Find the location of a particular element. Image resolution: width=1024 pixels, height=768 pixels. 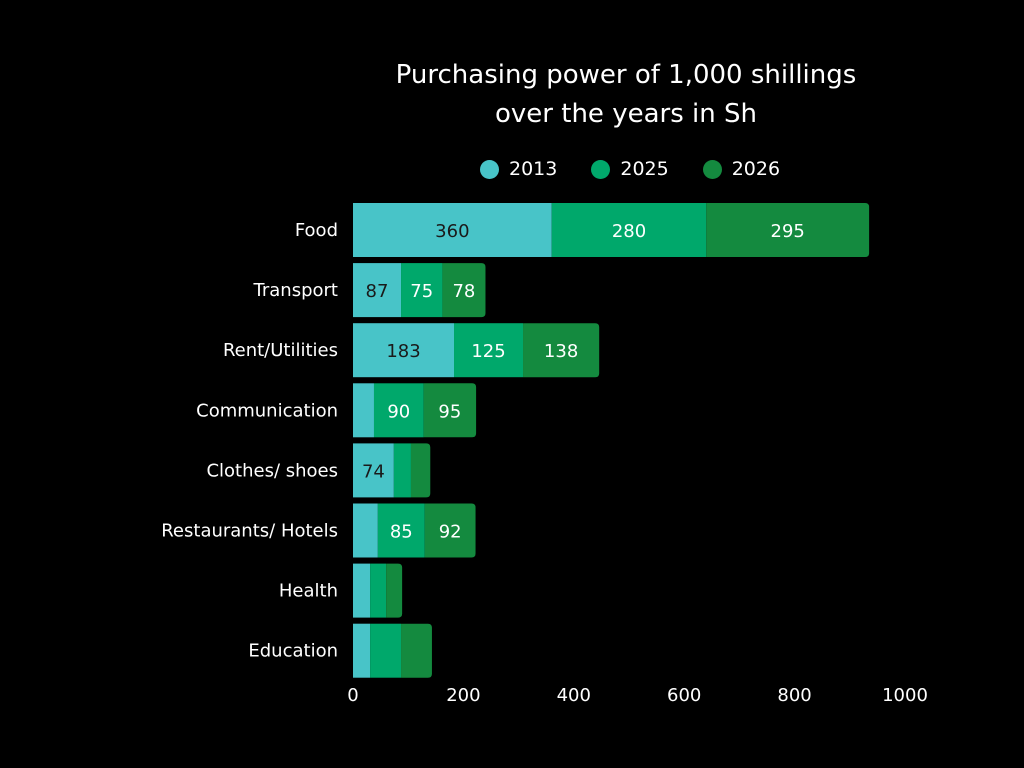

legend-label-2013: 2013 is located at coordinates (533, 169).